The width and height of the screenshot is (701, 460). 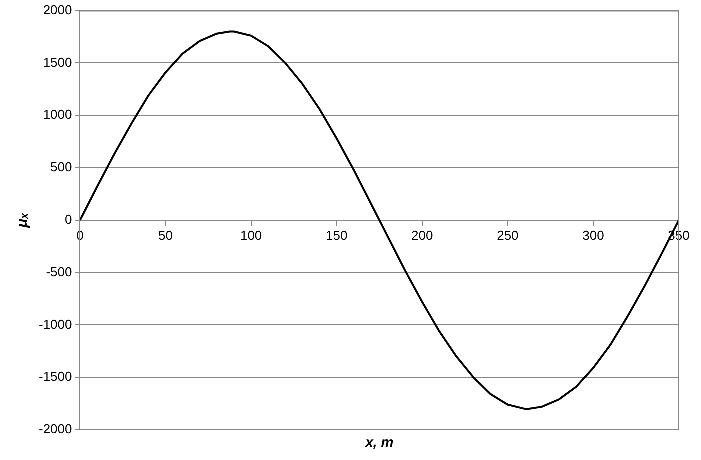 I want to click on x-tick-label: 50, so click(x=166, y=235).